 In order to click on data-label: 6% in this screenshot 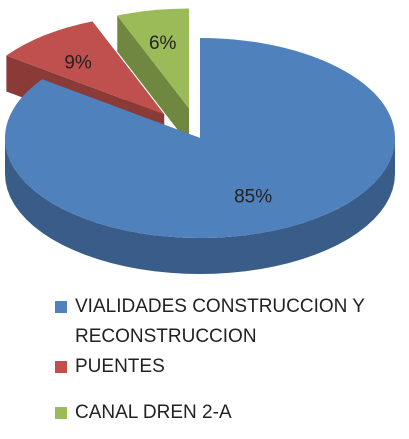, I will do `click(163, 43)`.